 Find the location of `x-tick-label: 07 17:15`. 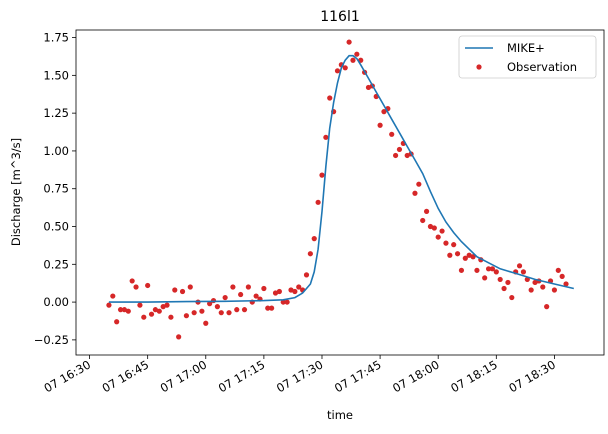

x-tick-label: 07 17:15 is located at coordinates (242, 376).